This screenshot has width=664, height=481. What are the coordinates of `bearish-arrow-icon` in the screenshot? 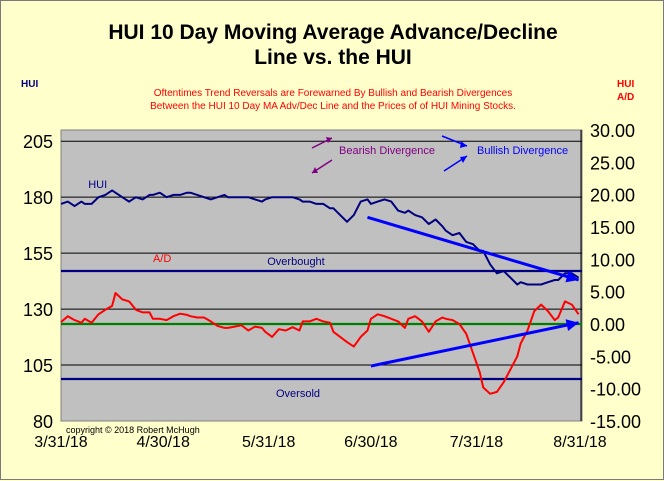 It's located at (322, 155).